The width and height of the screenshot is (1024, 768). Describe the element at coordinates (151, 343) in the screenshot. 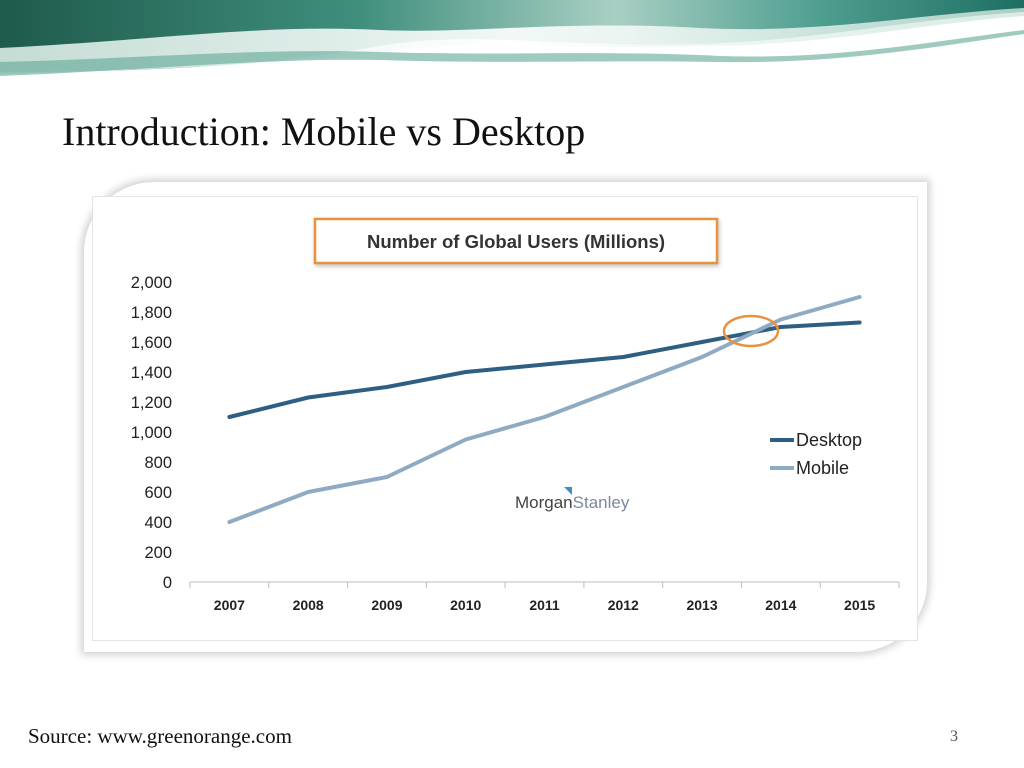

I see `y-tick-label: 1,600` at that location.